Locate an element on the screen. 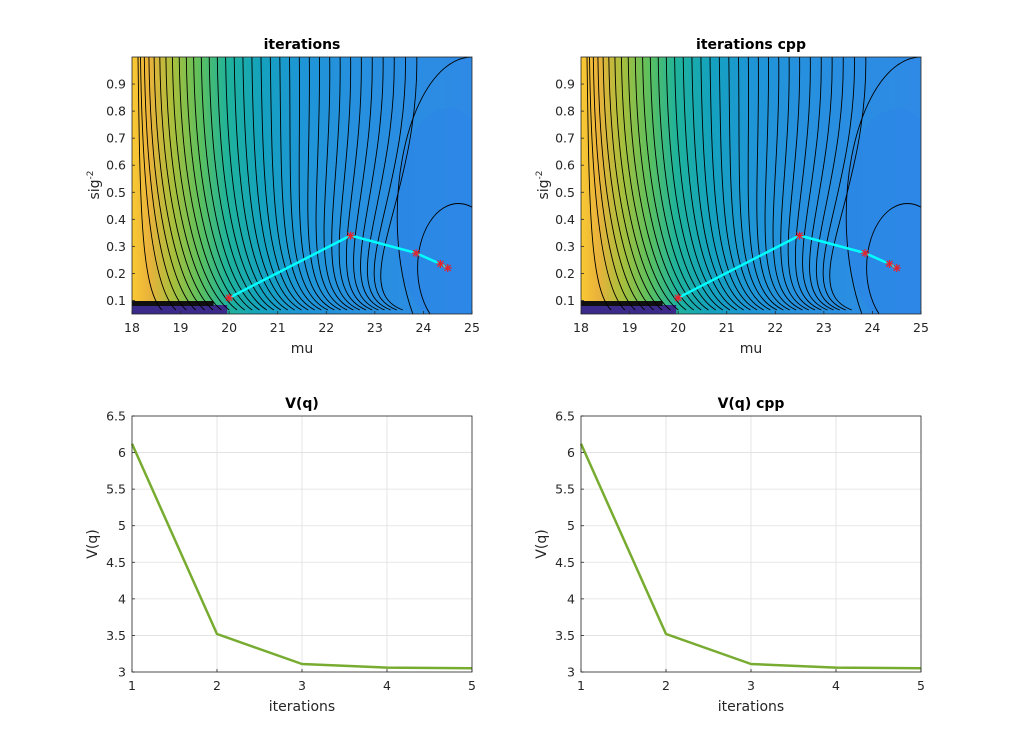 This screenshot has height=756, width=1018. series-line is located at coordinates (301, 556).